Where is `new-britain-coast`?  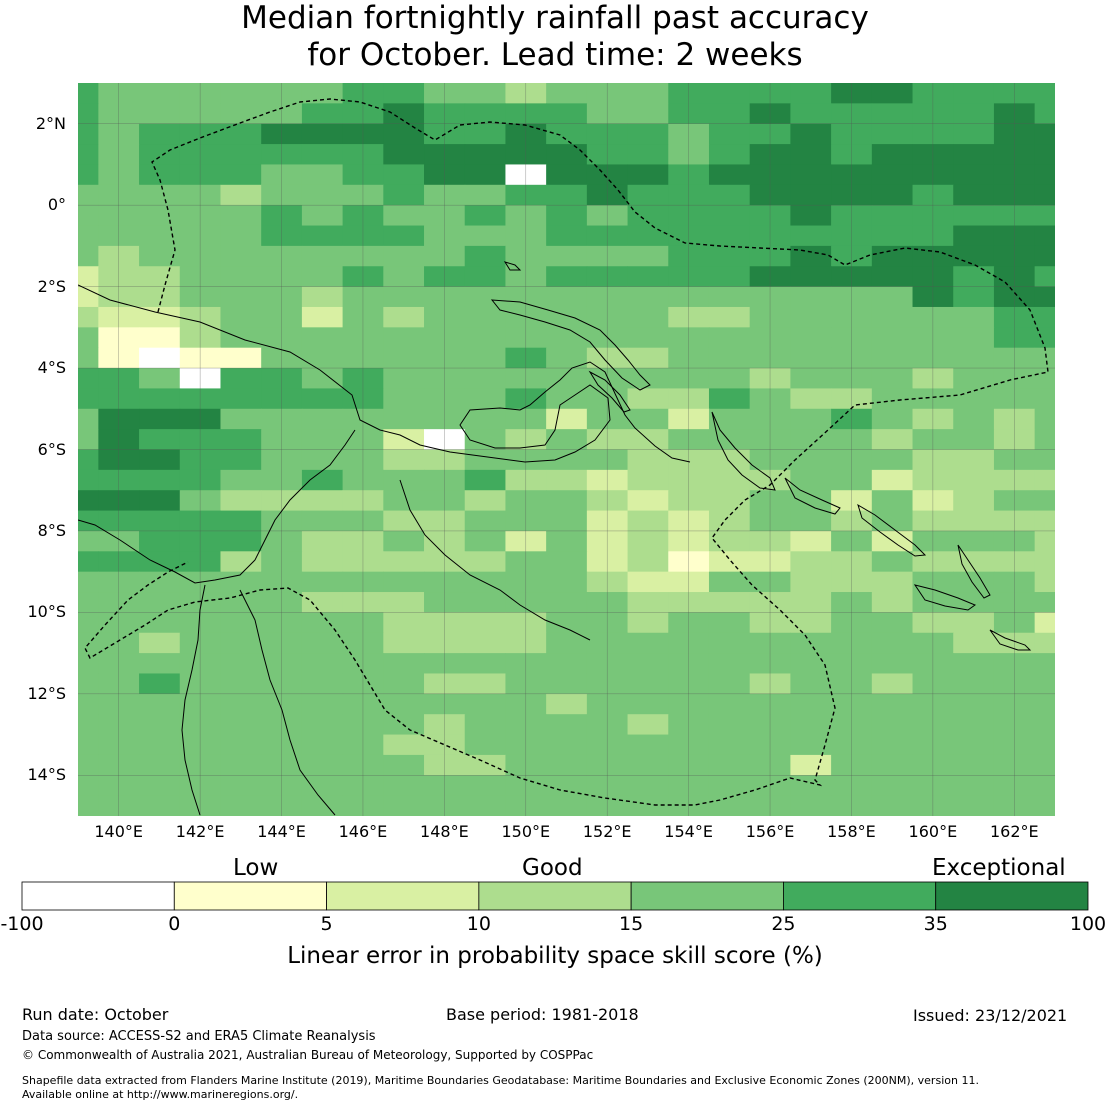
new-britain-coast is located at coordinates (570, 345).